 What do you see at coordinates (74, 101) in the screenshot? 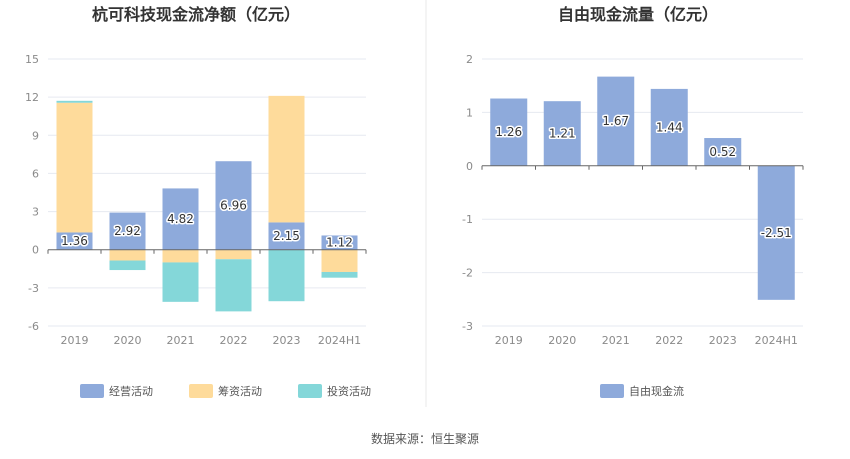
I see `bar-投资活动-2019` at bounding box center [74, 101].